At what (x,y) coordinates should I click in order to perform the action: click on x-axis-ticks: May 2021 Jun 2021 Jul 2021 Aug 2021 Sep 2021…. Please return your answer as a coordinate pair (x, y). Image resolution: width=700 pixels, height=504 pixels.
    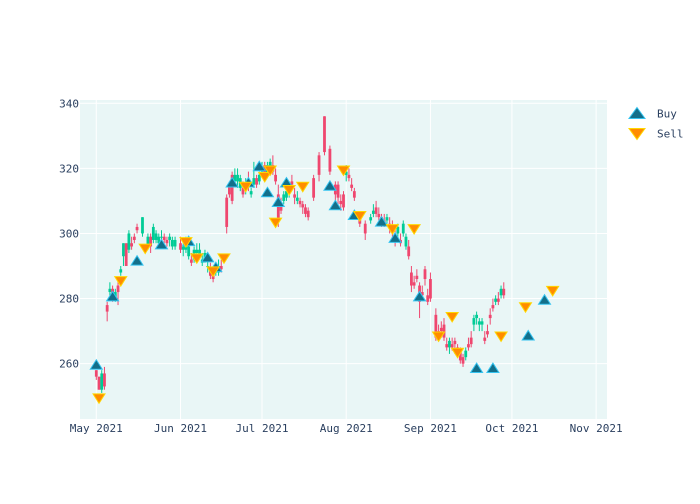
    Looking at the image, I should click on (346, 428).